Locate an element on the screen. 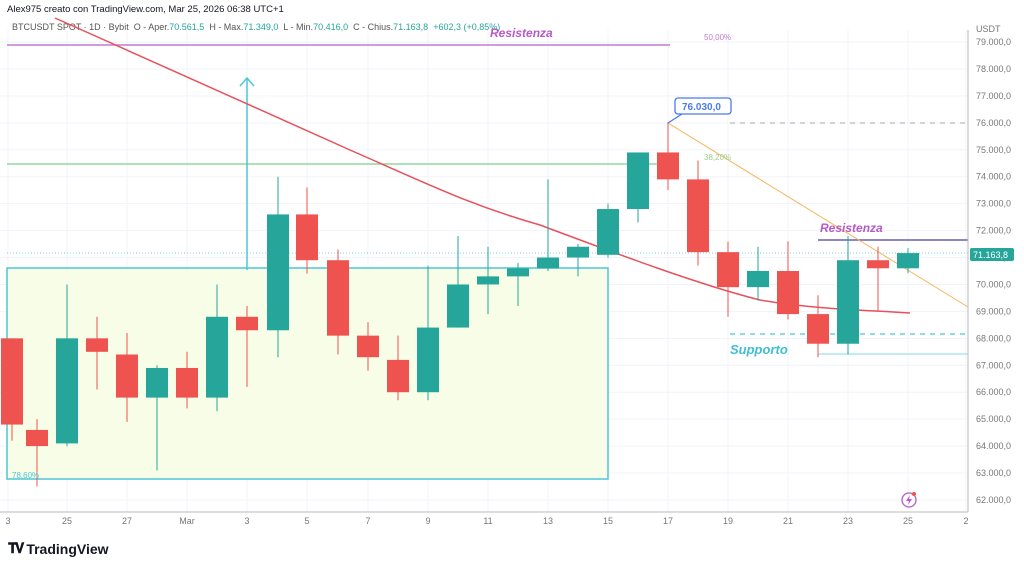  price-tick: 76.000,0 is located at coordinates (993, 123).